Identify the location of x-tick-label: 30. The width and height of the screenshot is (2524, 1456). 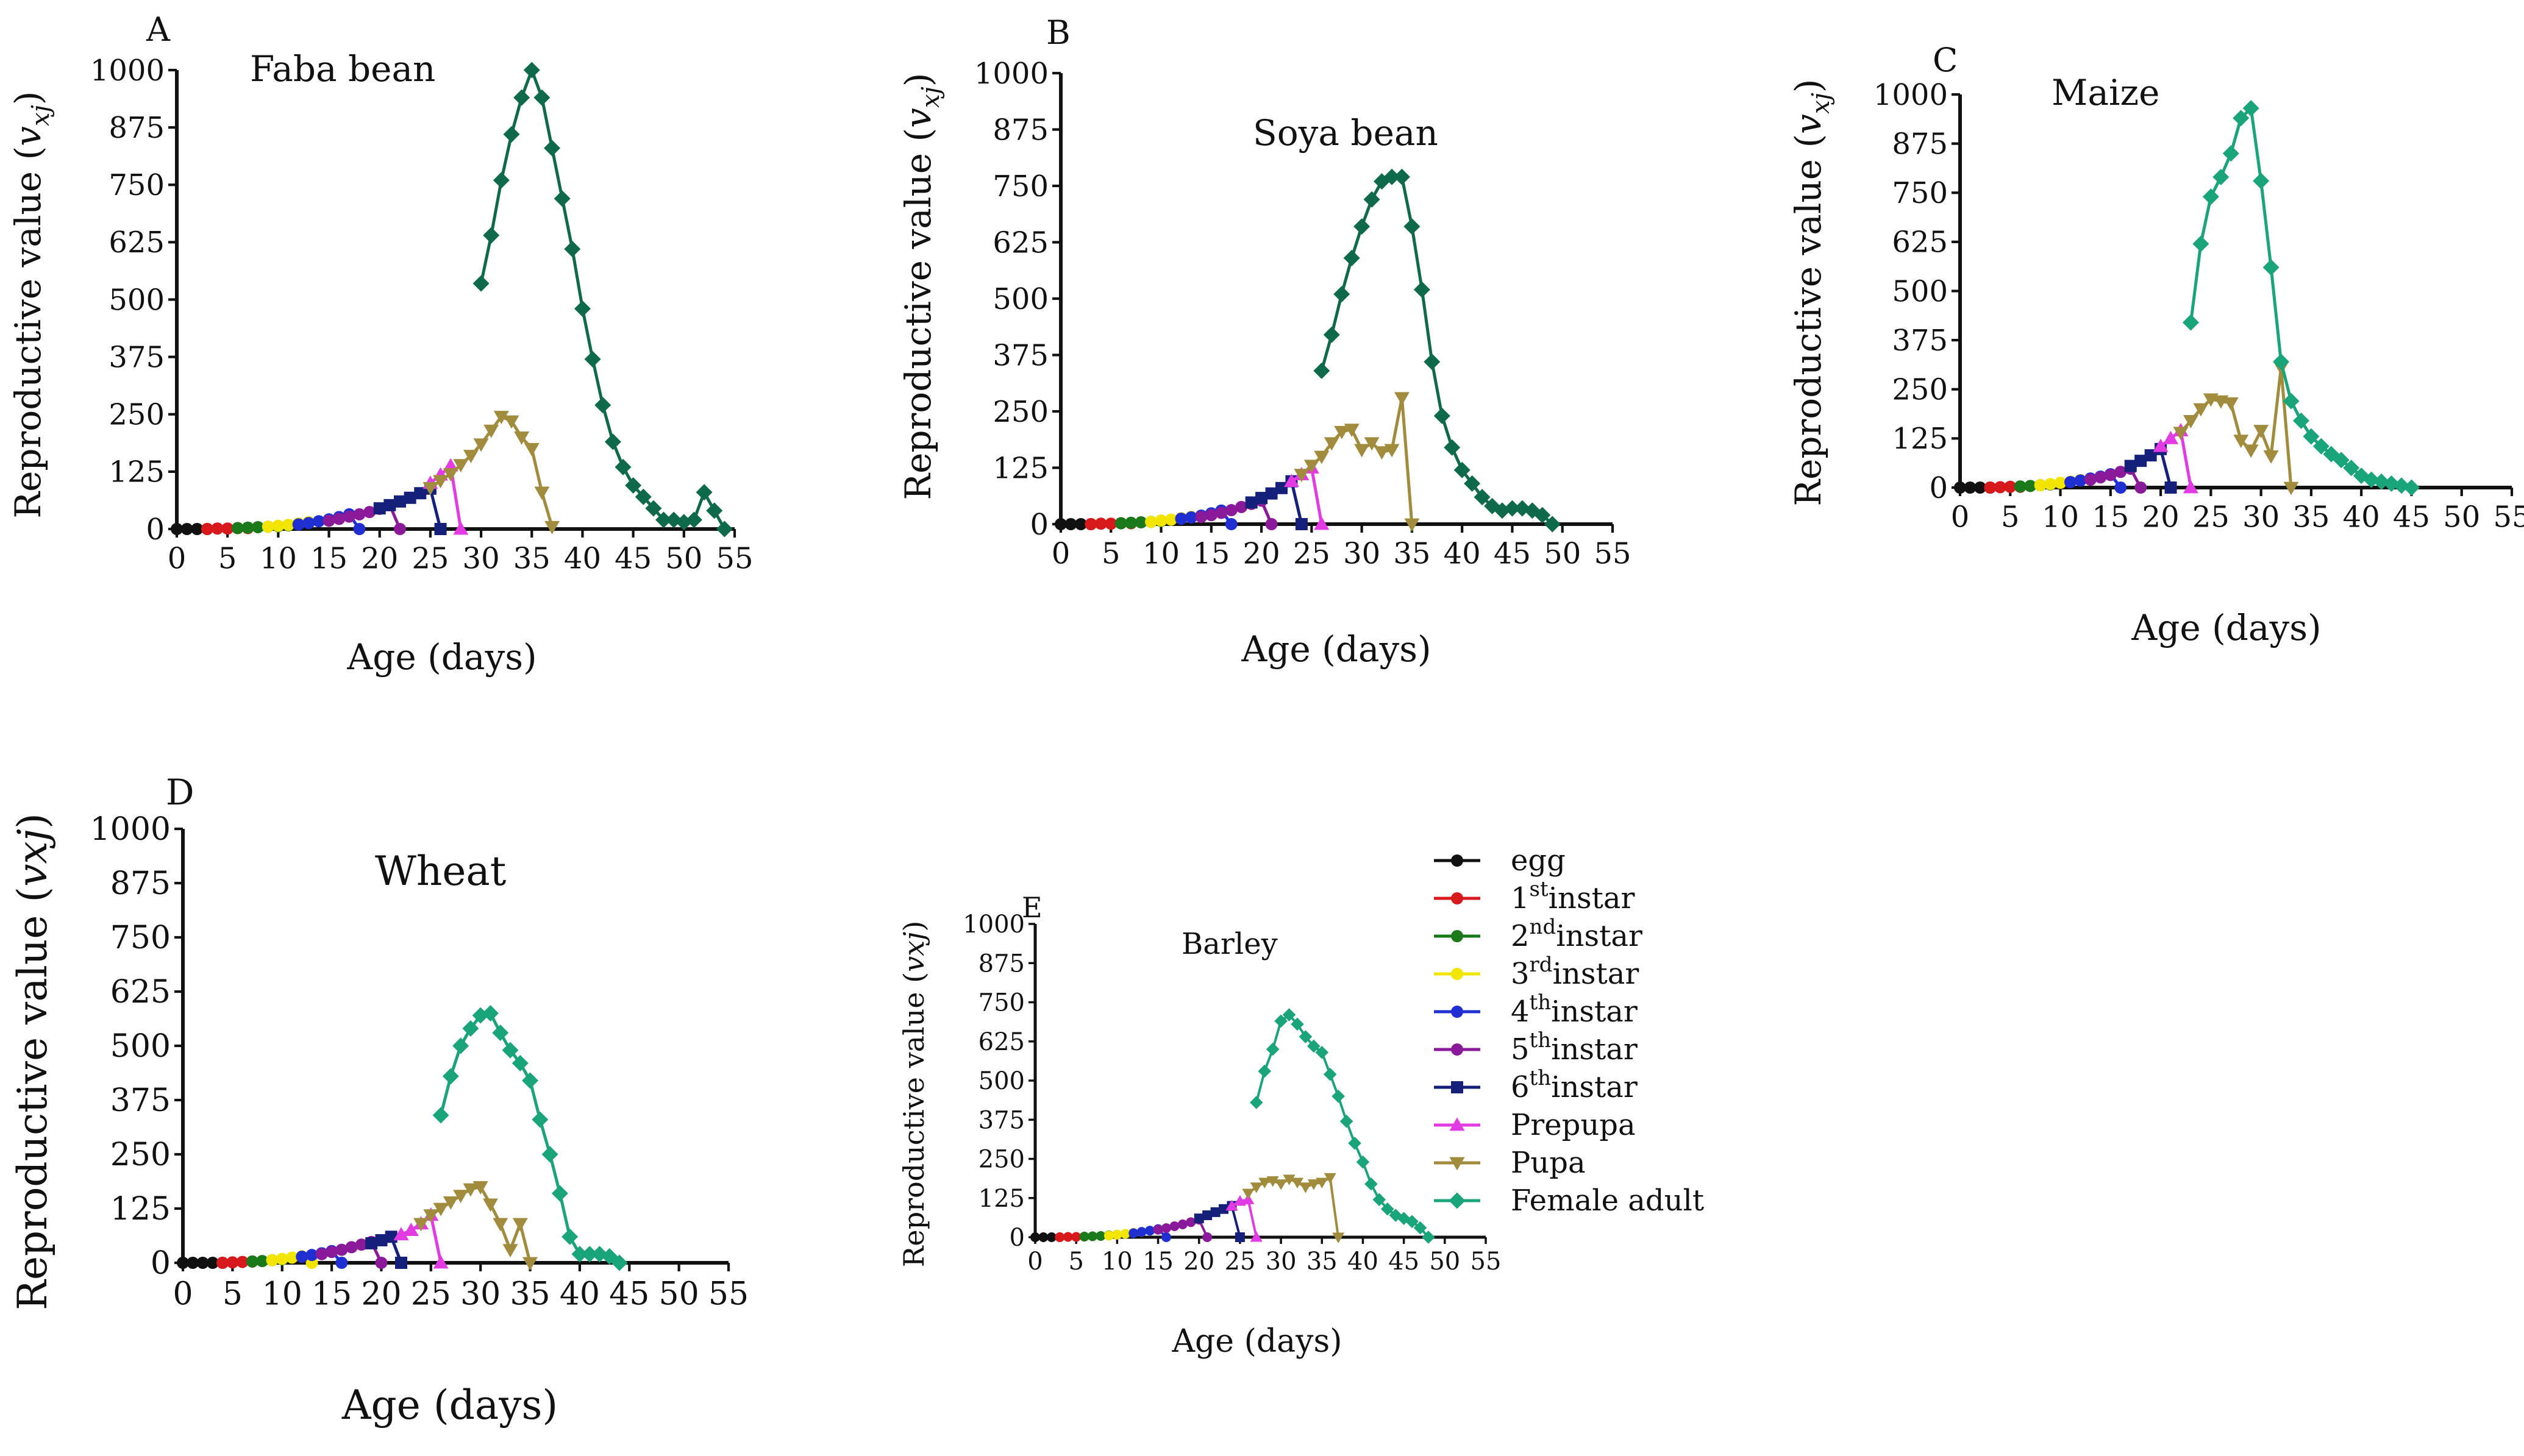
(480, 1294).